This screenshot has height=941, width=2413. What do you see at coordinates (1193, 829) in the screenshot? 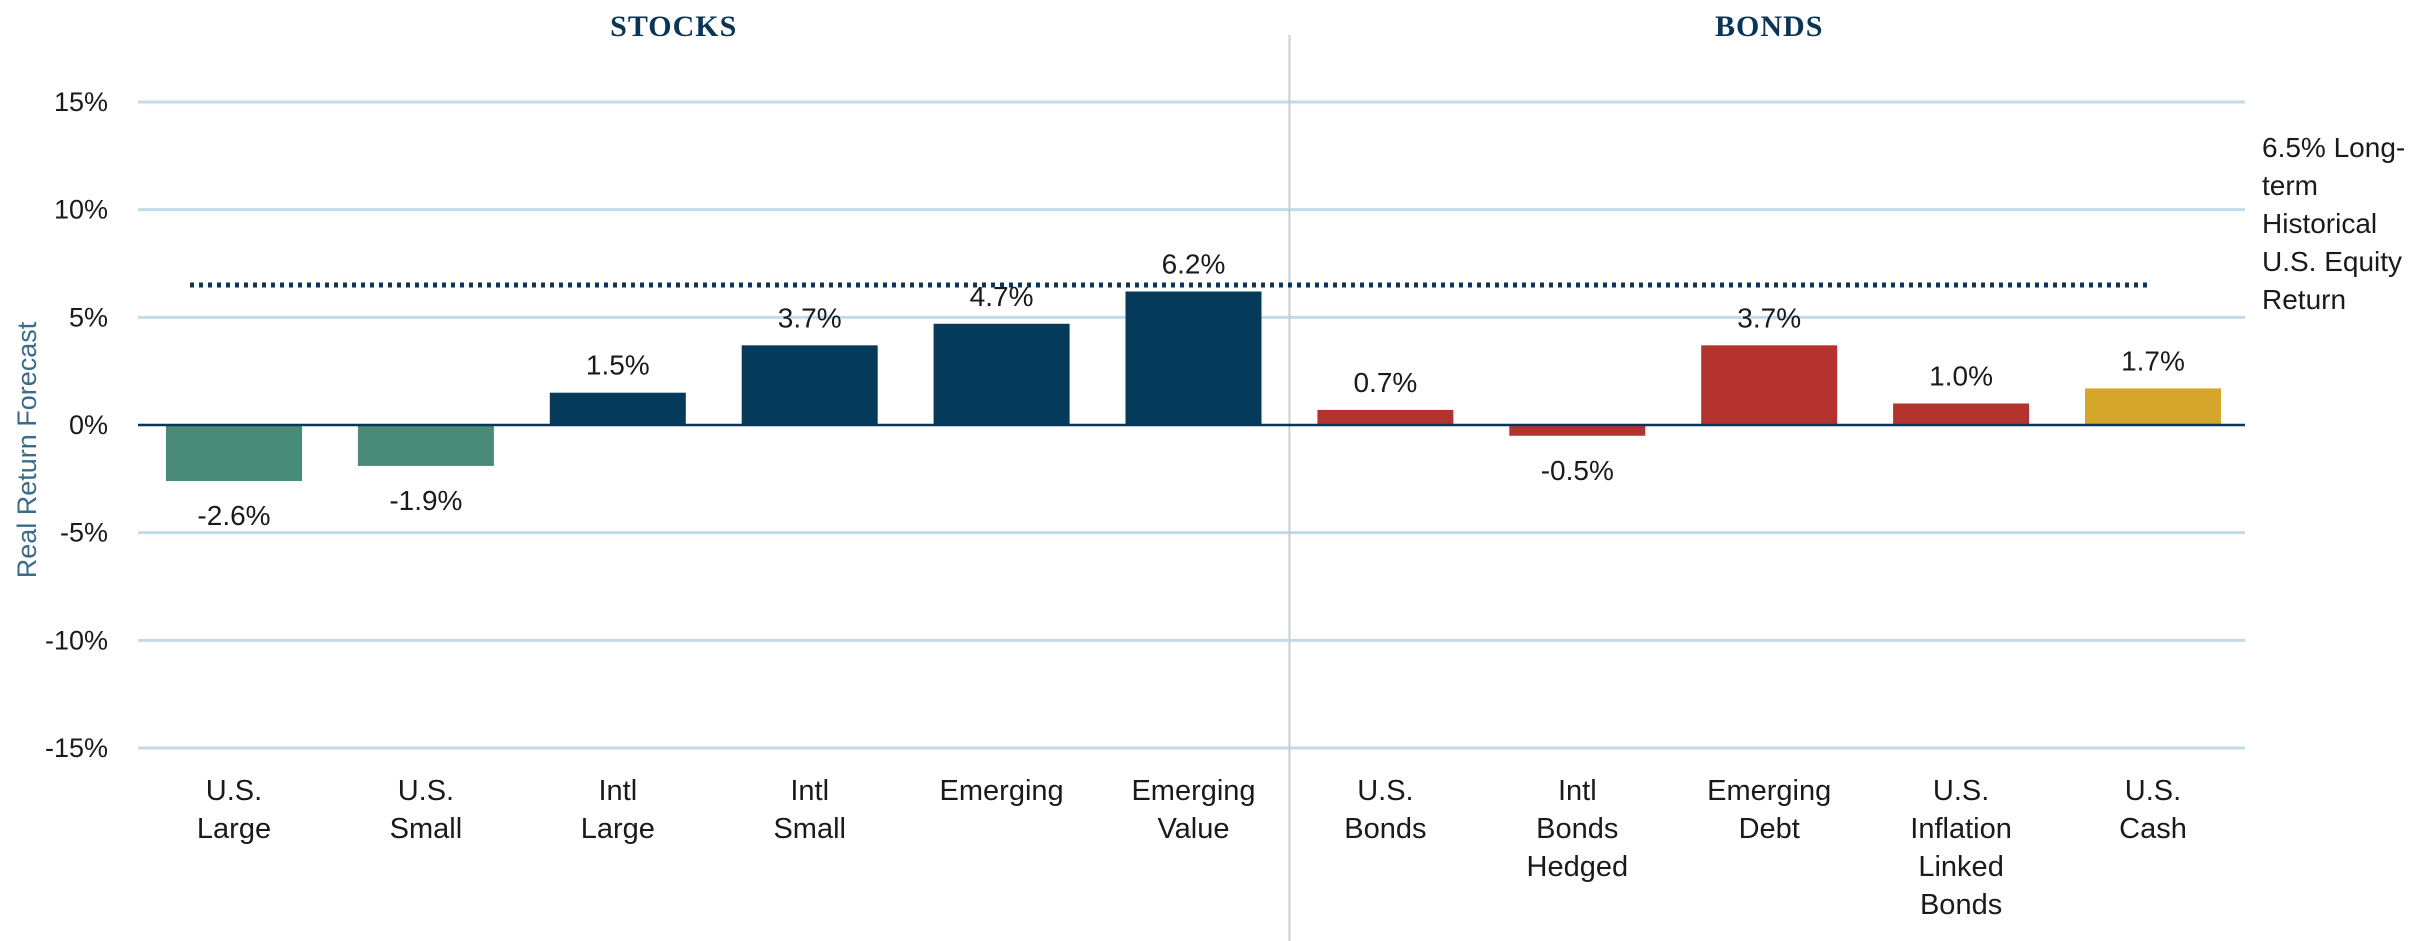
I see `category-label-line: Value` at bounding box center [1193, 829].